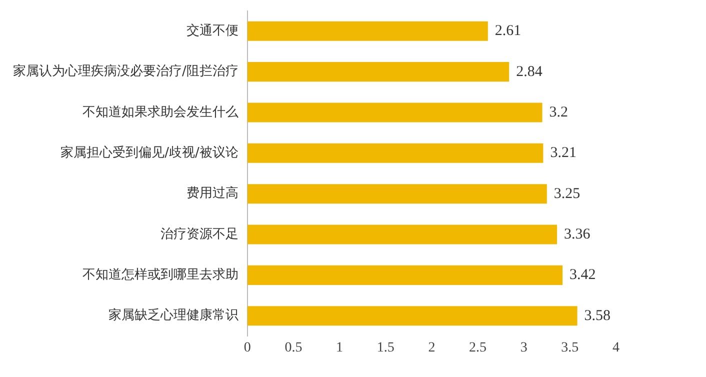 The width and height of the screenshot is (706, 377). Describe the element at coordinates (478, 348) in the screenshot. I see `x-tick-label: 2.5` at that location.